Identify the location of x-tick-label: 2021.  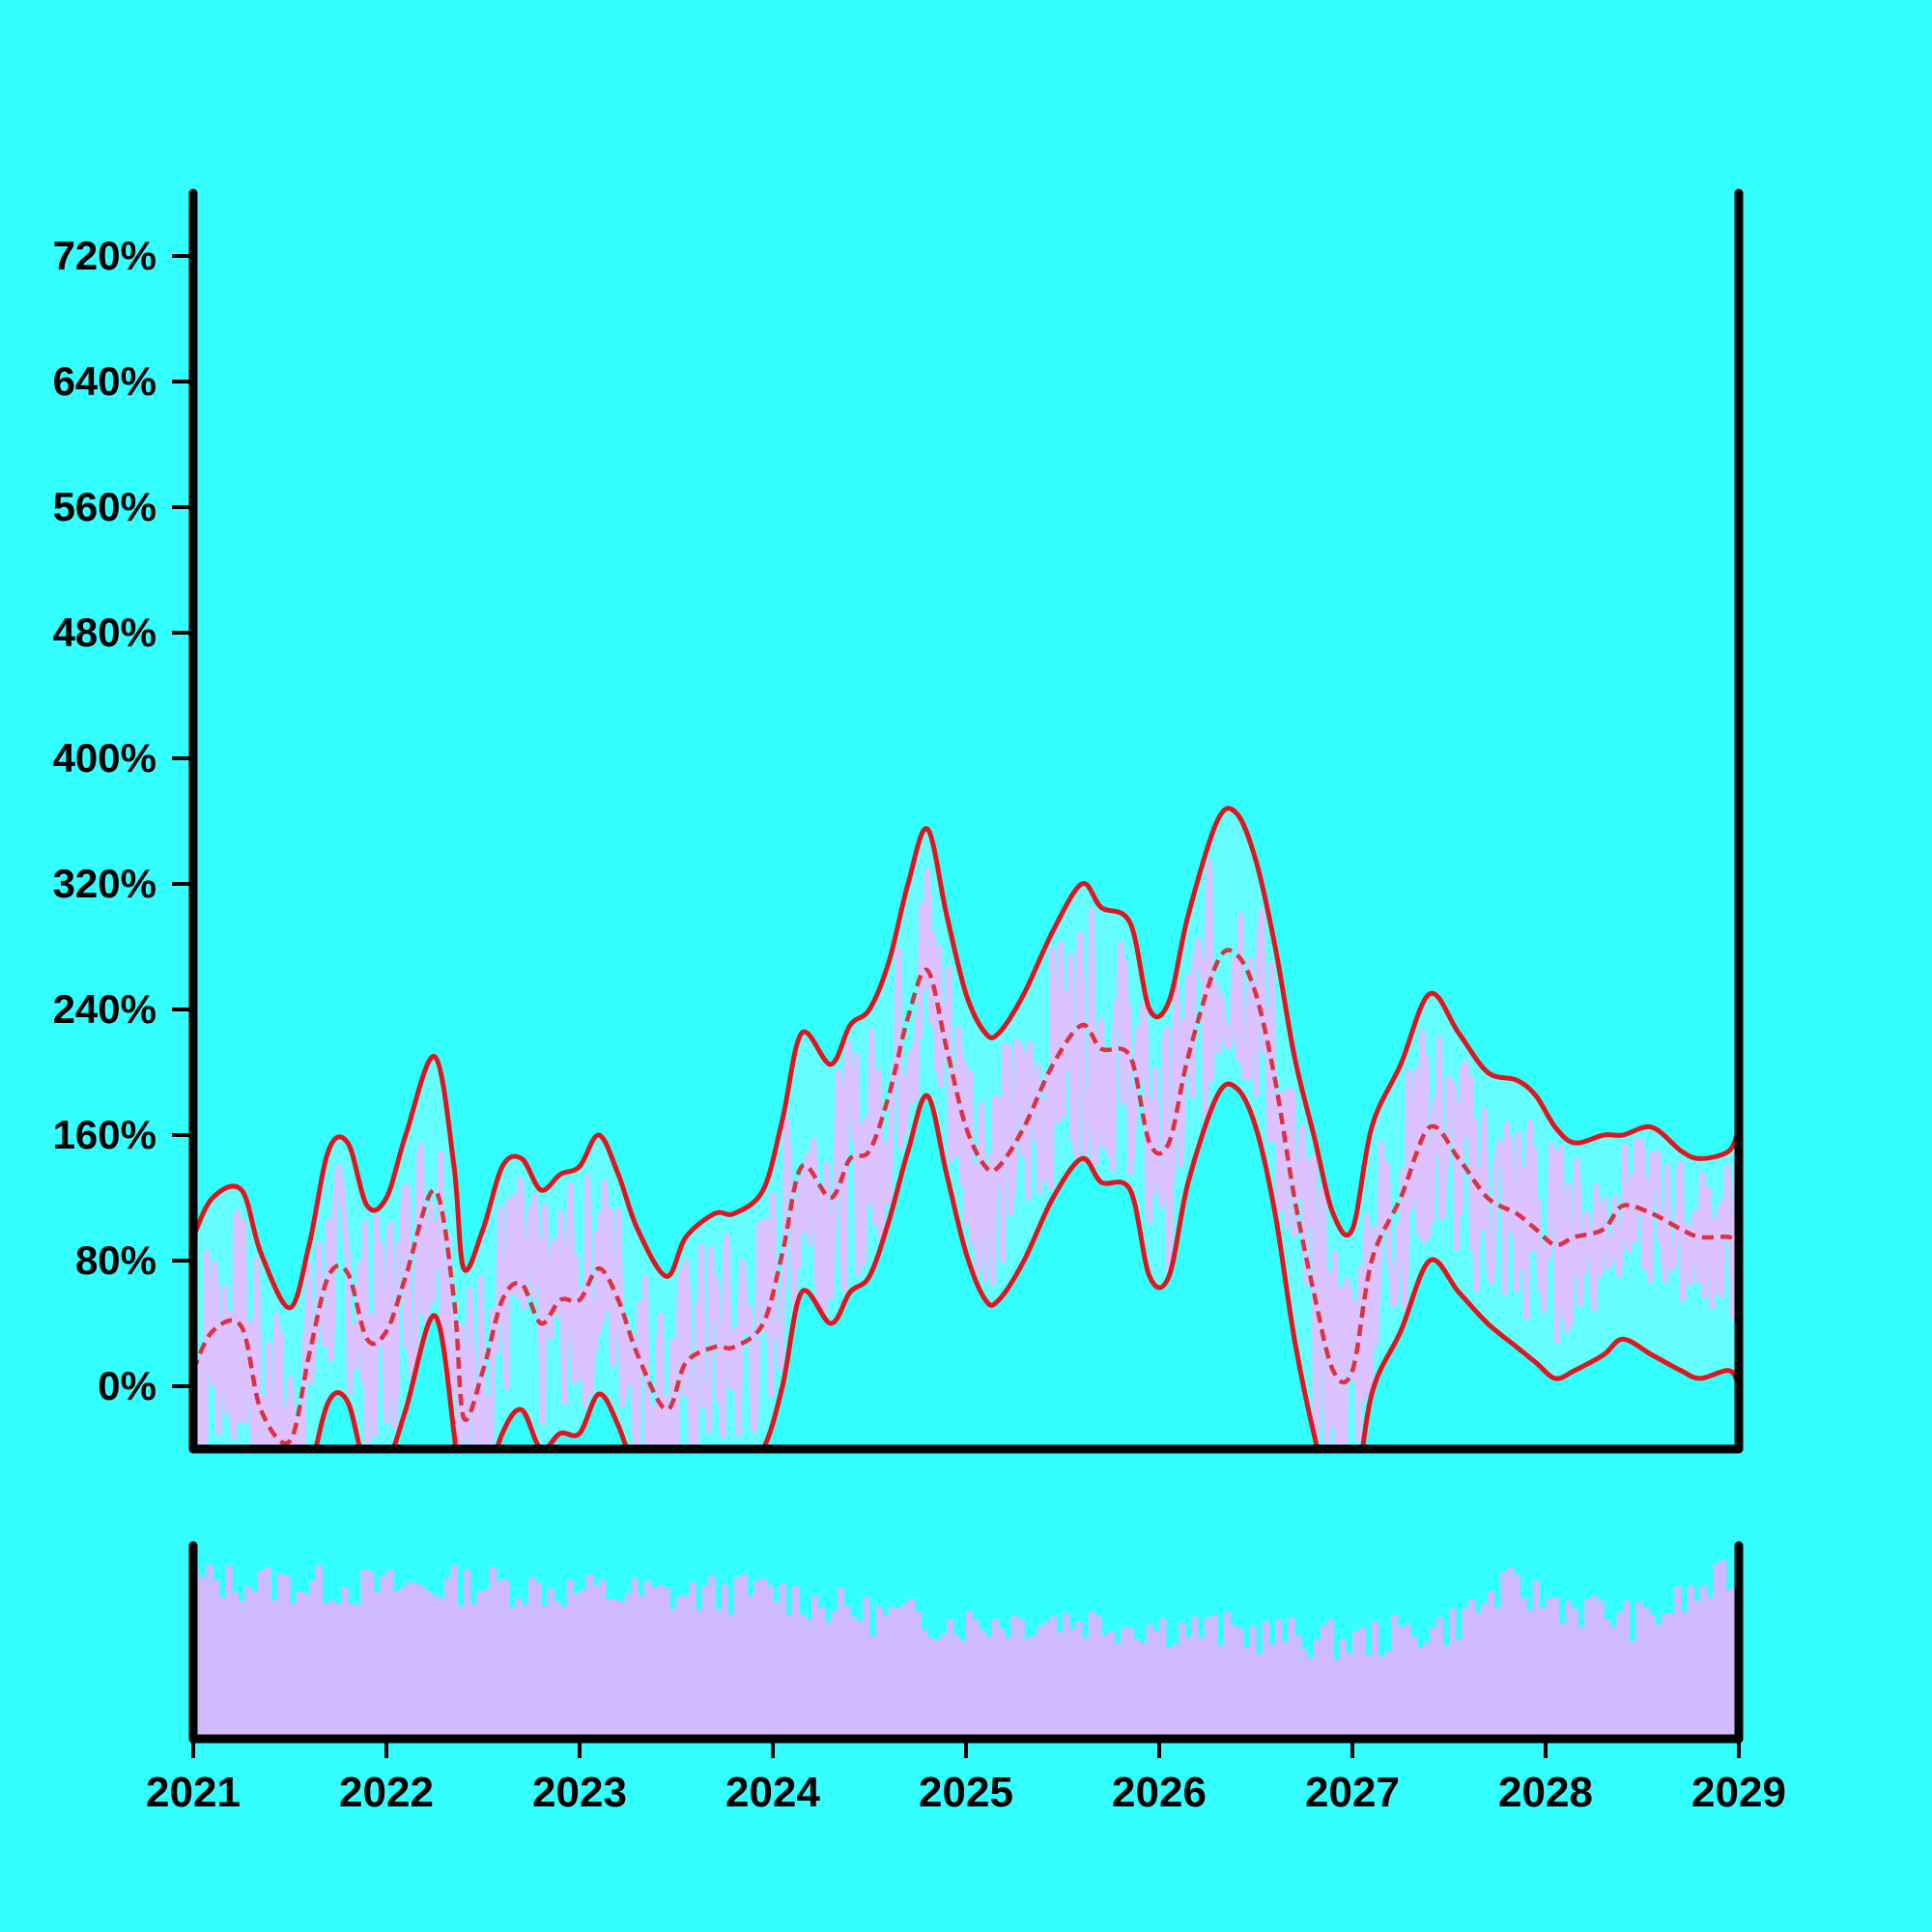
(193, 1792).